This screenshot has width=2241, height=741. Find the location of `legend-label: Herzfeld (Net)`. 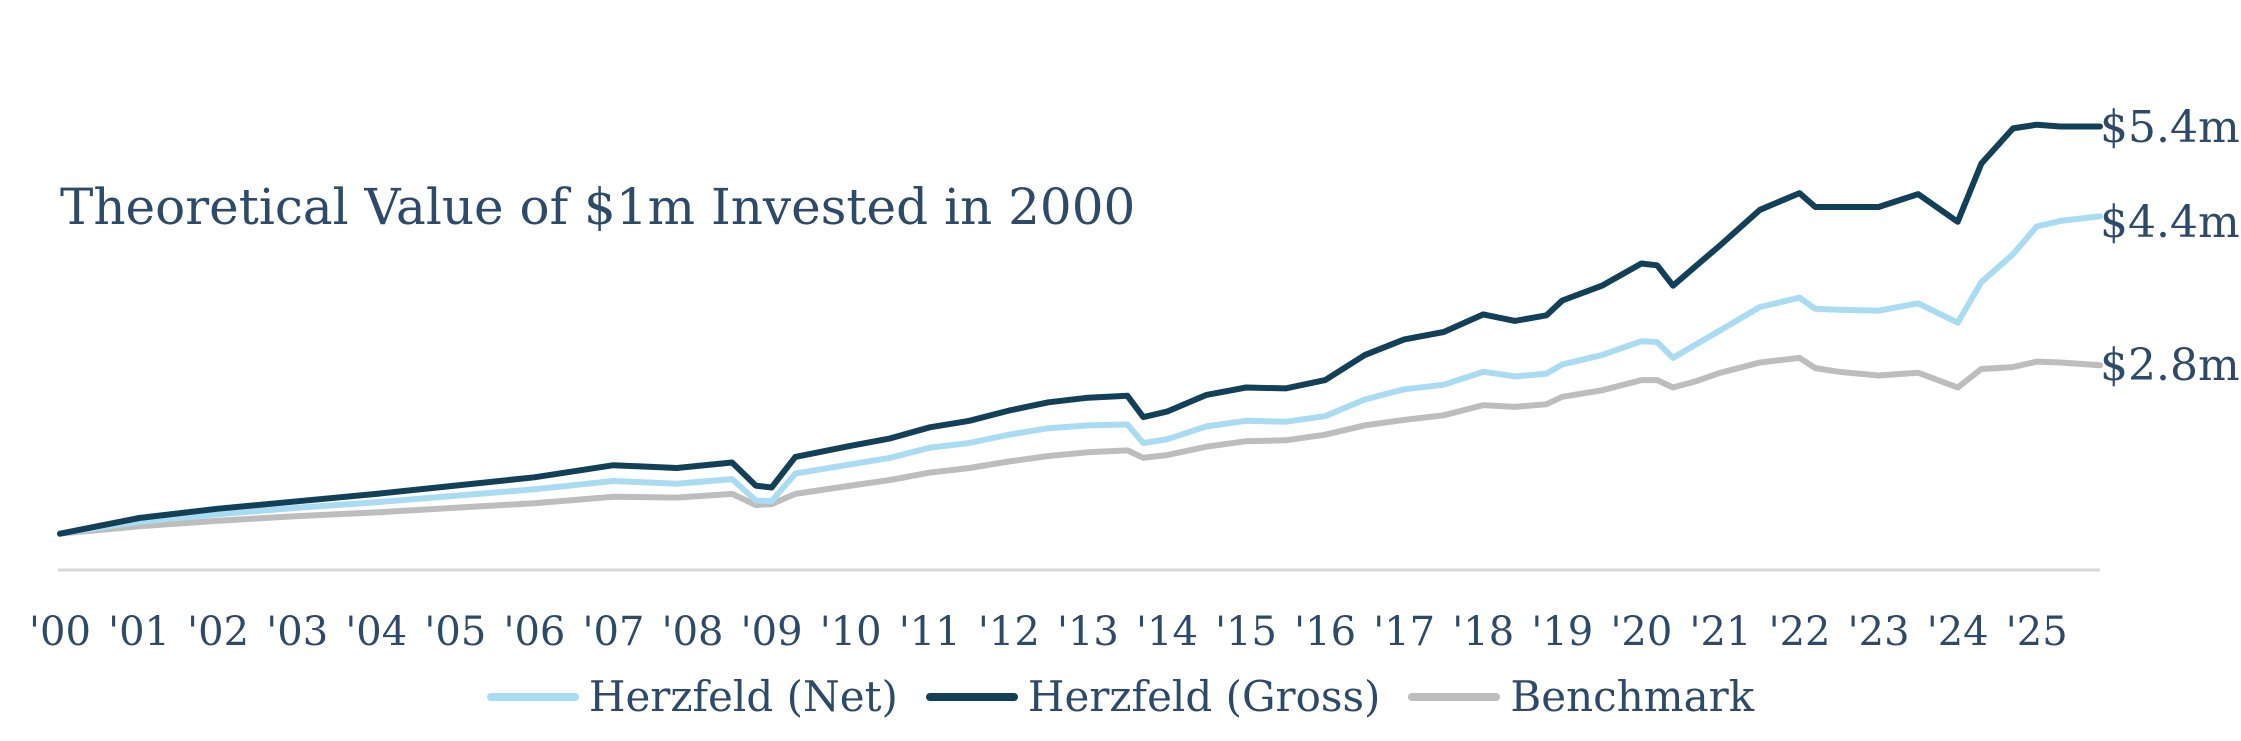

legend-label: Herzfeld (Net) is located at coordinates (743, 696).